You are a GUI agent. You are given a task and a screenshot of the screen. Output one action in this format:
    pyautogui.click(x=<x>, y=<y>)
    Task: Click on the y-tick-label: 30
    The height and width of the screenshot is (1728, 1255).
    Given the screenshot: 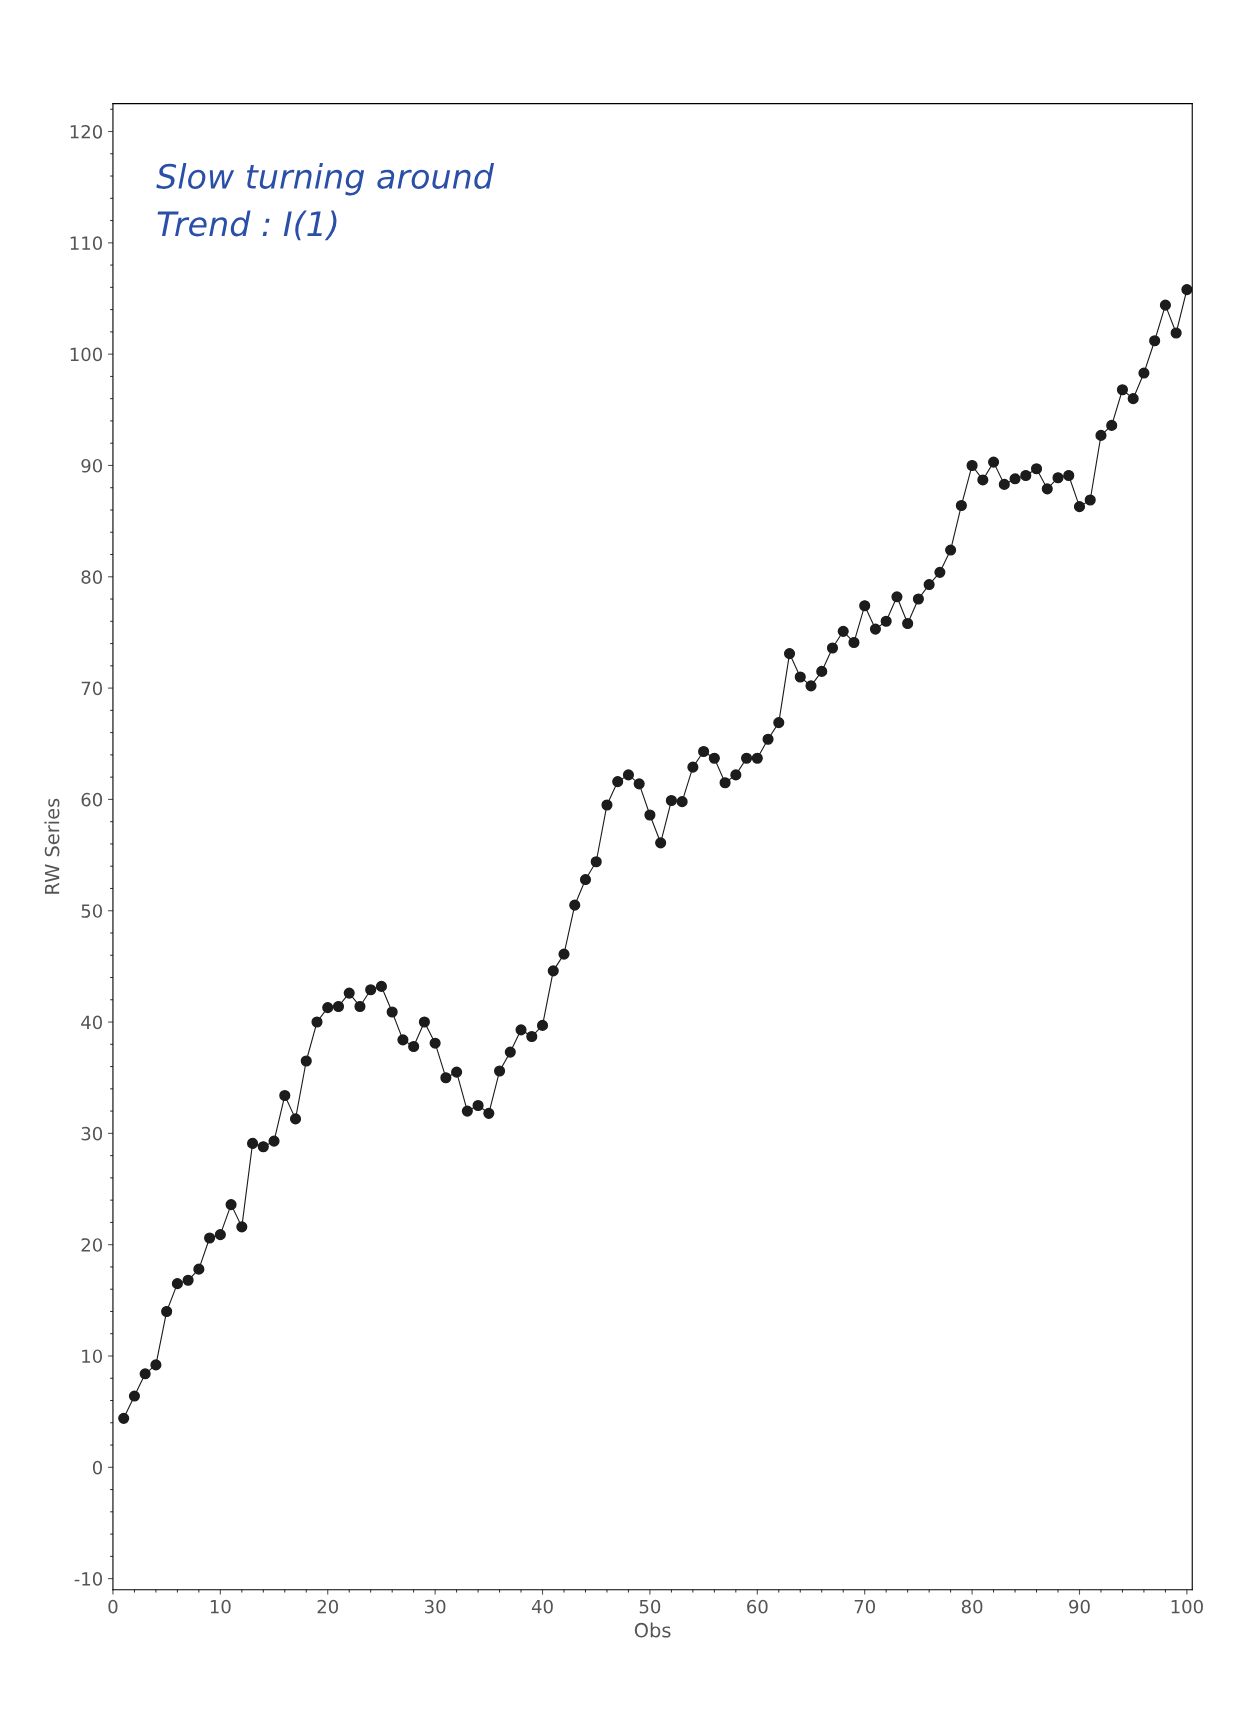 What is the action you would take?
    pyautogui.click(x=92, y=1133)
    